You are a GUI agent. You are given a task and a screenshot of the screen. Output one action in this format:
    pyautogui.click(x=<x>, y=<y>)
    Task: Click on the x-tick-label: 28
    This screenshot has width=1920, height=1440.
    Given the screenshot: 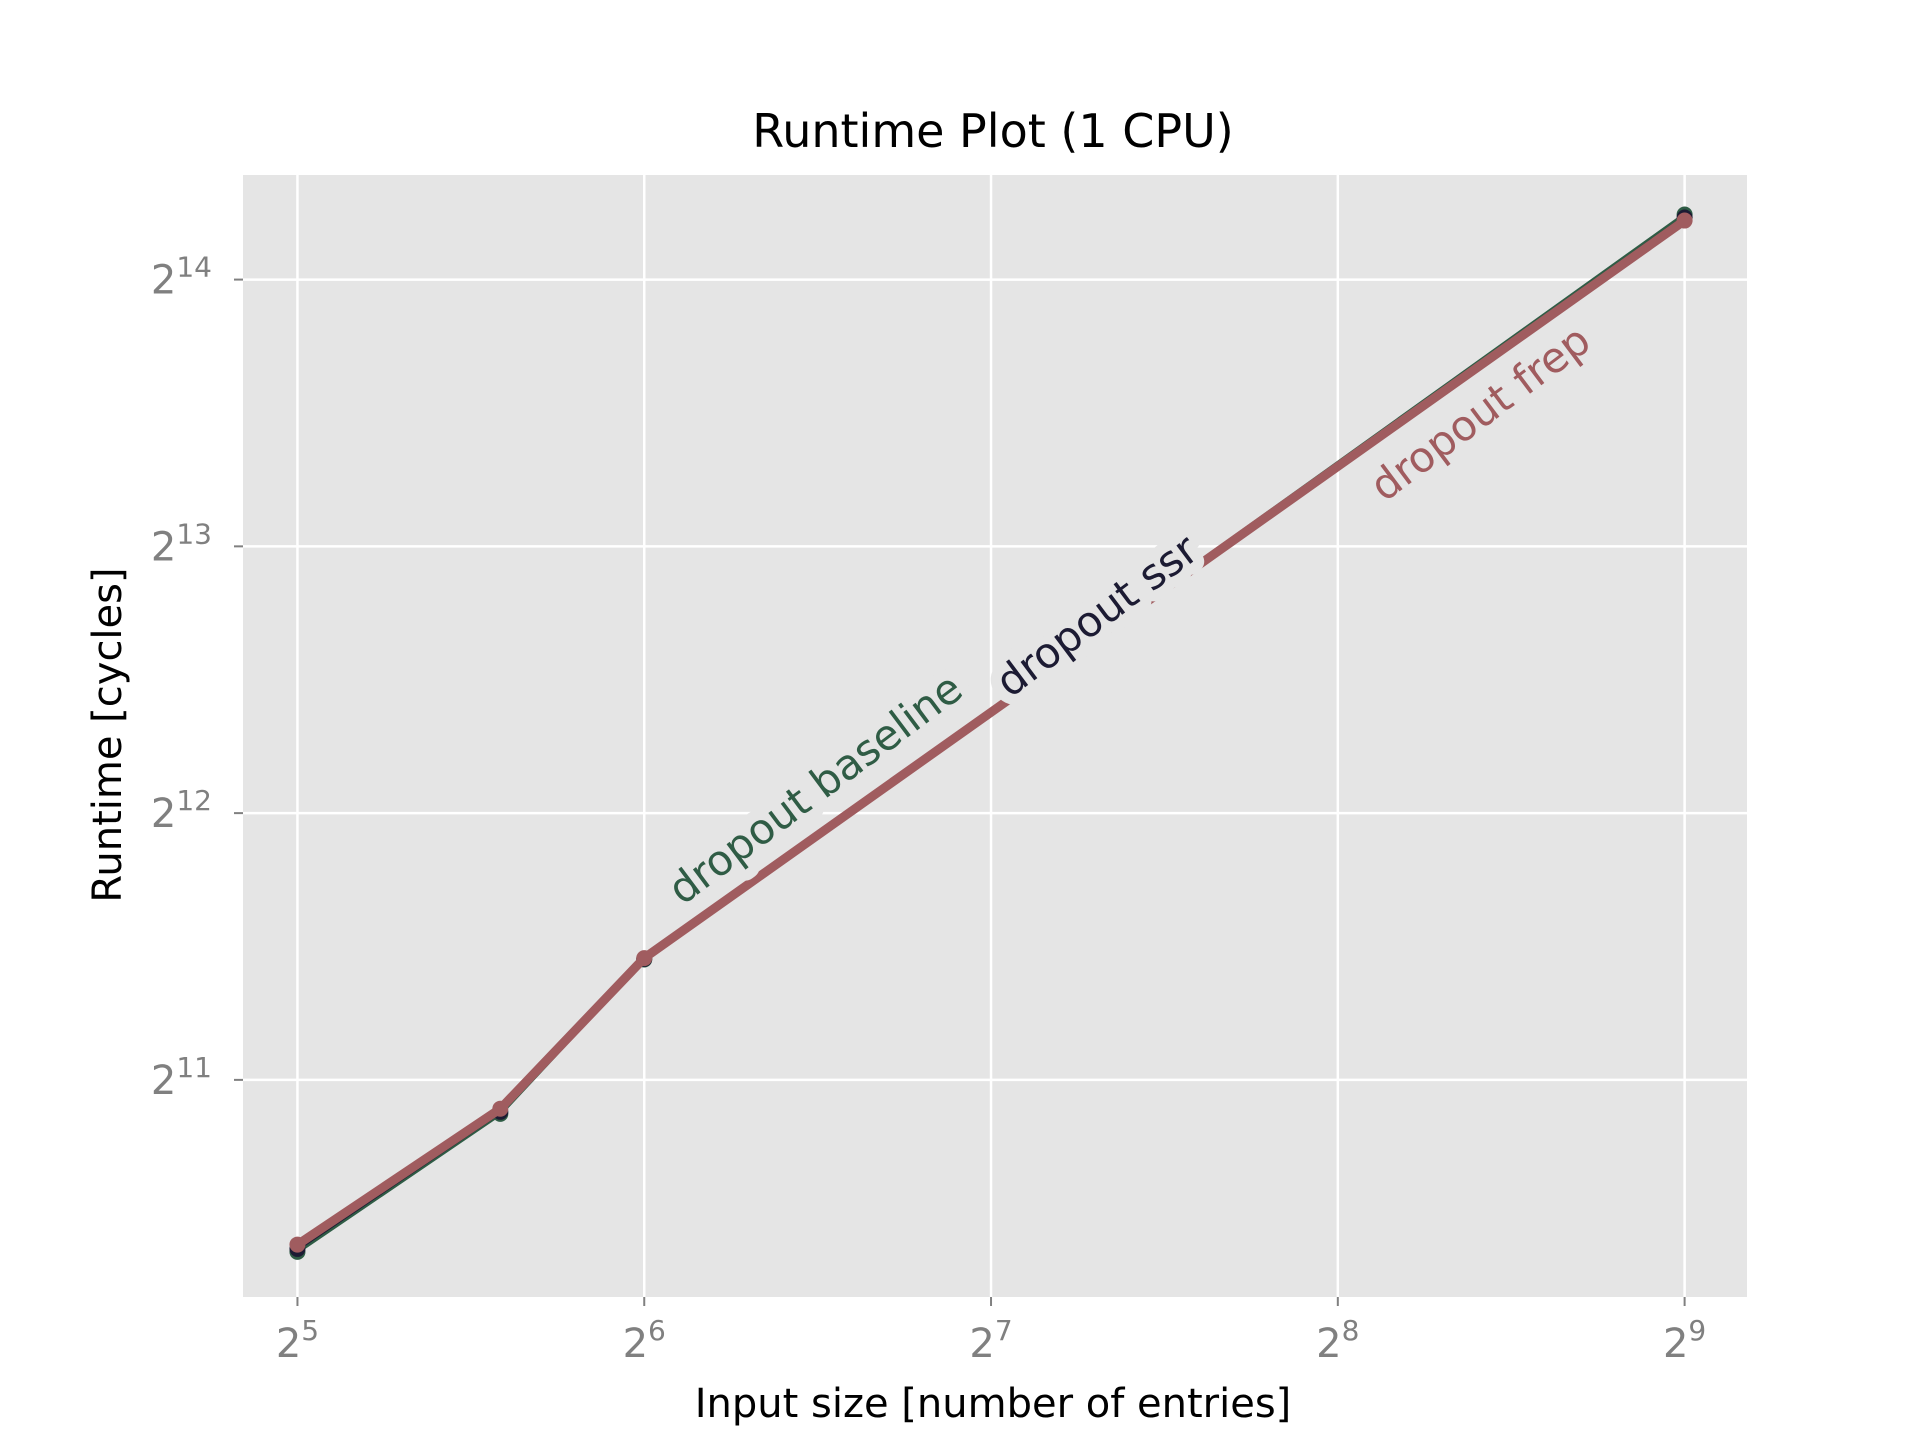 What is the action you would take?
    pyautogui.click(x=1337, y=1340)
    